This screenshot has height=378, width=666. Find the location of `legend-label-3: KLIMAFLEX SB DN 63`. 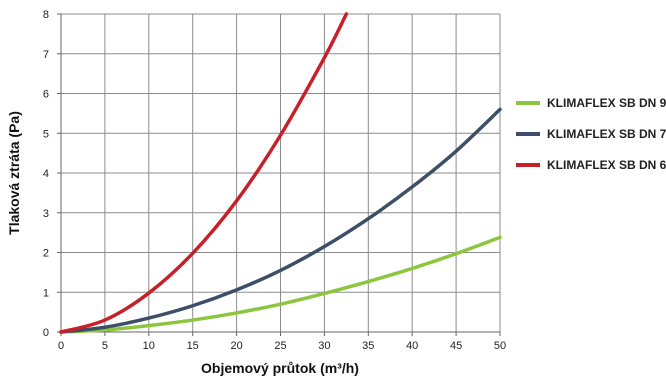

legend-label-3: KLIMAFLEX SB DN 63 is located at coordinates (606, 165).